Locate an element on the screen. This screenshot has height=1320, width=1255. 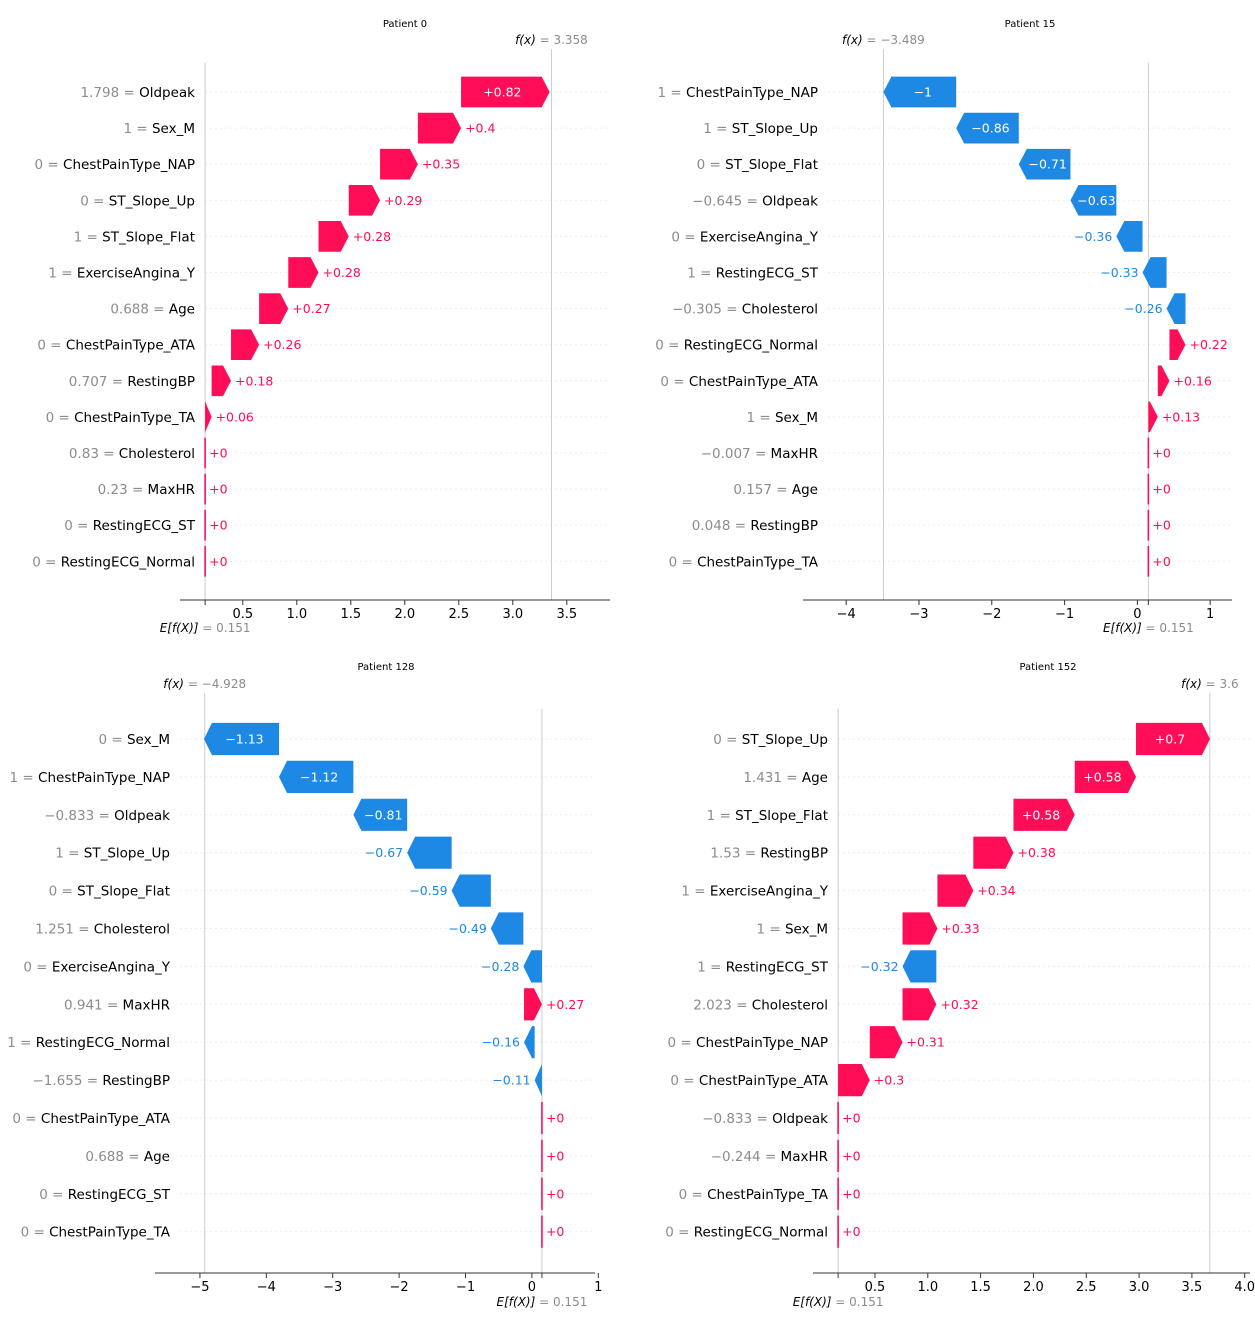
shap-value-label: −0.26 is located at coordinates (1143, 308).